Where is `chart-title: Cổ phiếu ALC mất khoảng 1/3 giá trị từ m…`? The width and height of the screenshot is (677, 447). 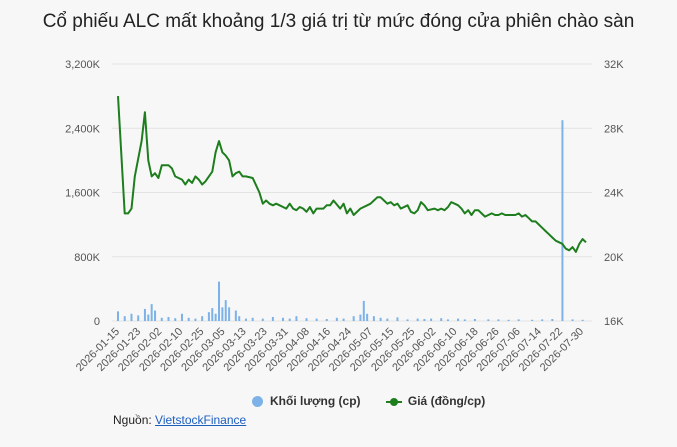 chart-title: Cổ phiếu ALC mất khoảng 1/3 giá trị từ m… is located at coordinates (338, 21).